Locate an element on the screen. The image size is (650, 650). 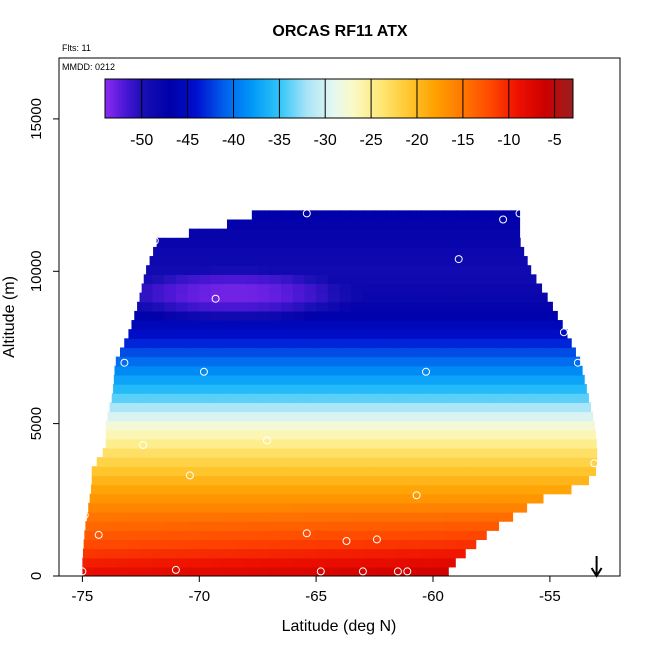
colorbar-tick-label: -30 is located at coordinates (325, 140).